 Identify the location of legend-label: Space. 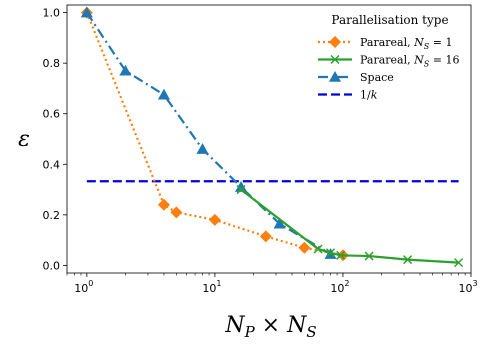
(377, 77).